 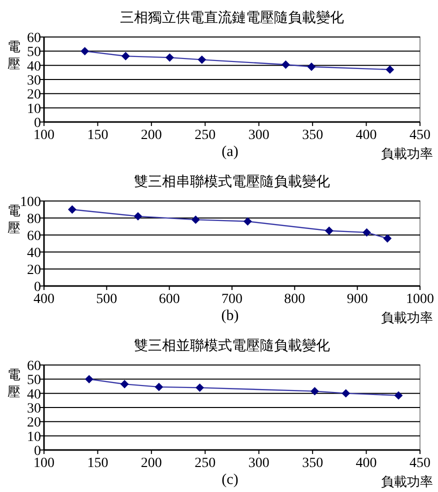 I want to click on text: (c), so click(x=230, y=480).